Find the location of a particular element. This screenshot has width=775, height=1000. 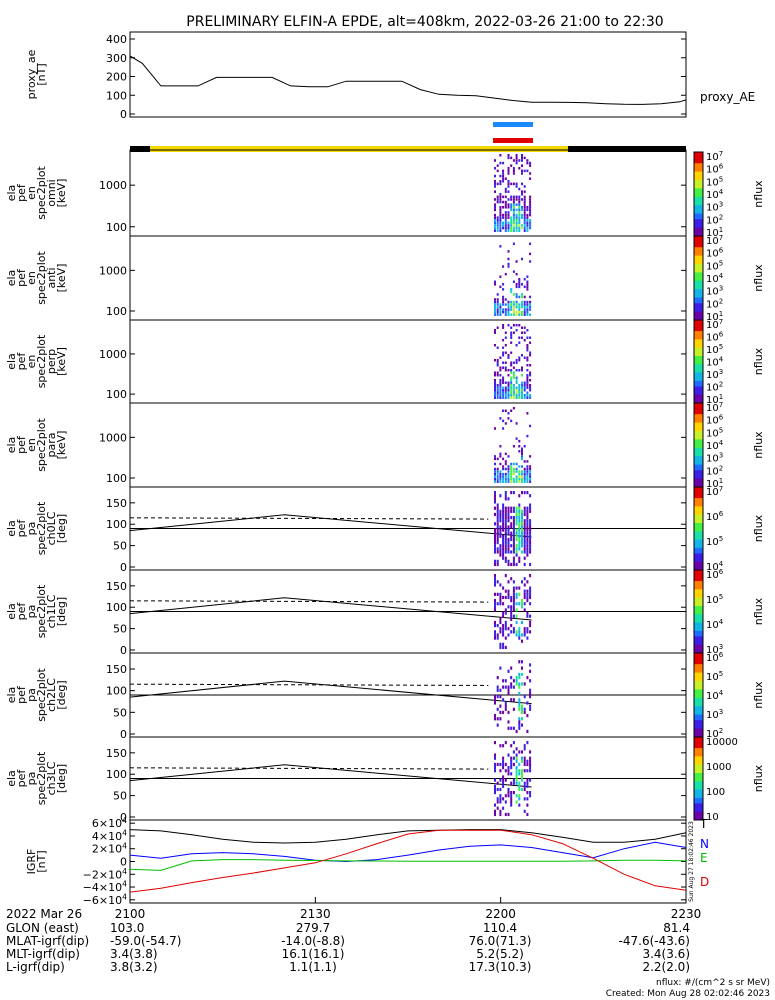

para-energy-y-label: 1000 is located at coordinates (113, 437).